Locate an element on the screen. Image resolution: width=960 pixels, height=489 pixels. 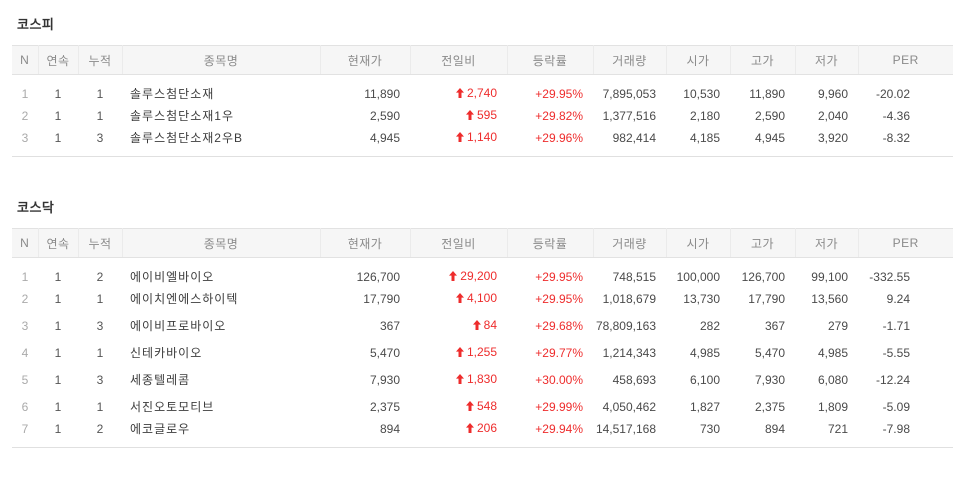
col-header-high: 고가 is located at coordinates (763, 243).